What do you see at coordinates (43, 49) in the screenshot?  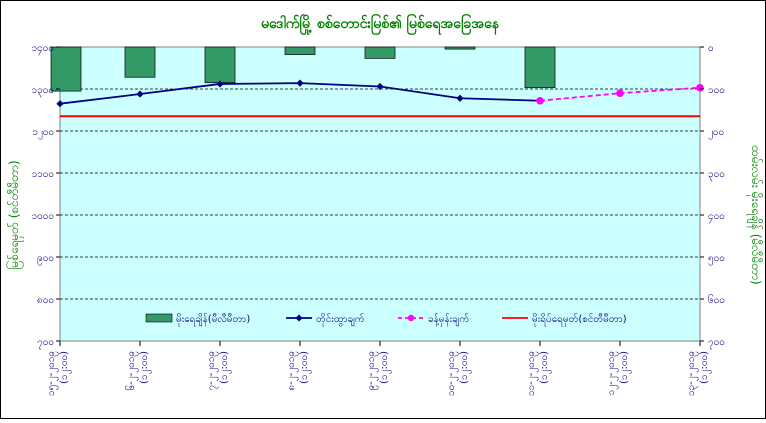 I see `y-tick-label: ၁၄၀၀` at bounding box center [43, 49].